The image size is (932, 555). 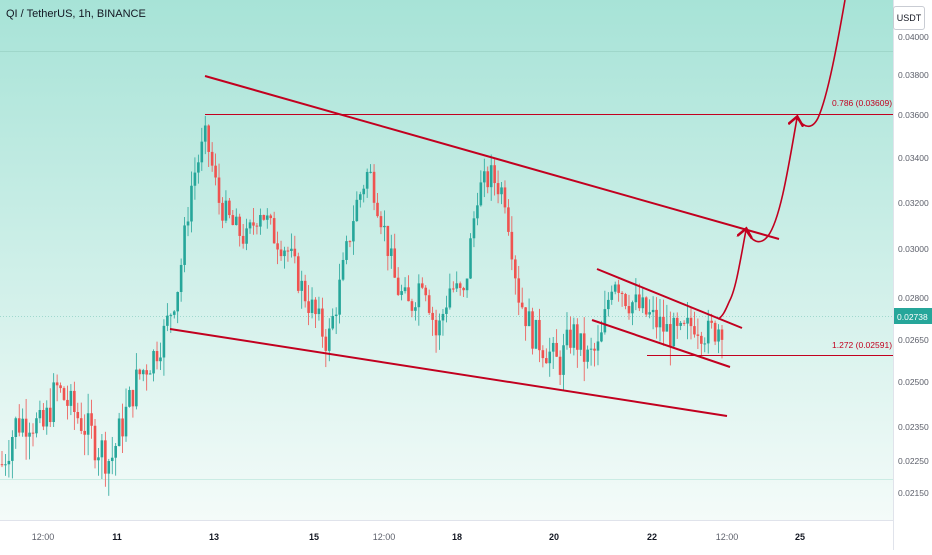 What do you see at coordinates (652, 537) in the screenshot?
I see `x-tick-label: 22` at bounding box center [652, 537].